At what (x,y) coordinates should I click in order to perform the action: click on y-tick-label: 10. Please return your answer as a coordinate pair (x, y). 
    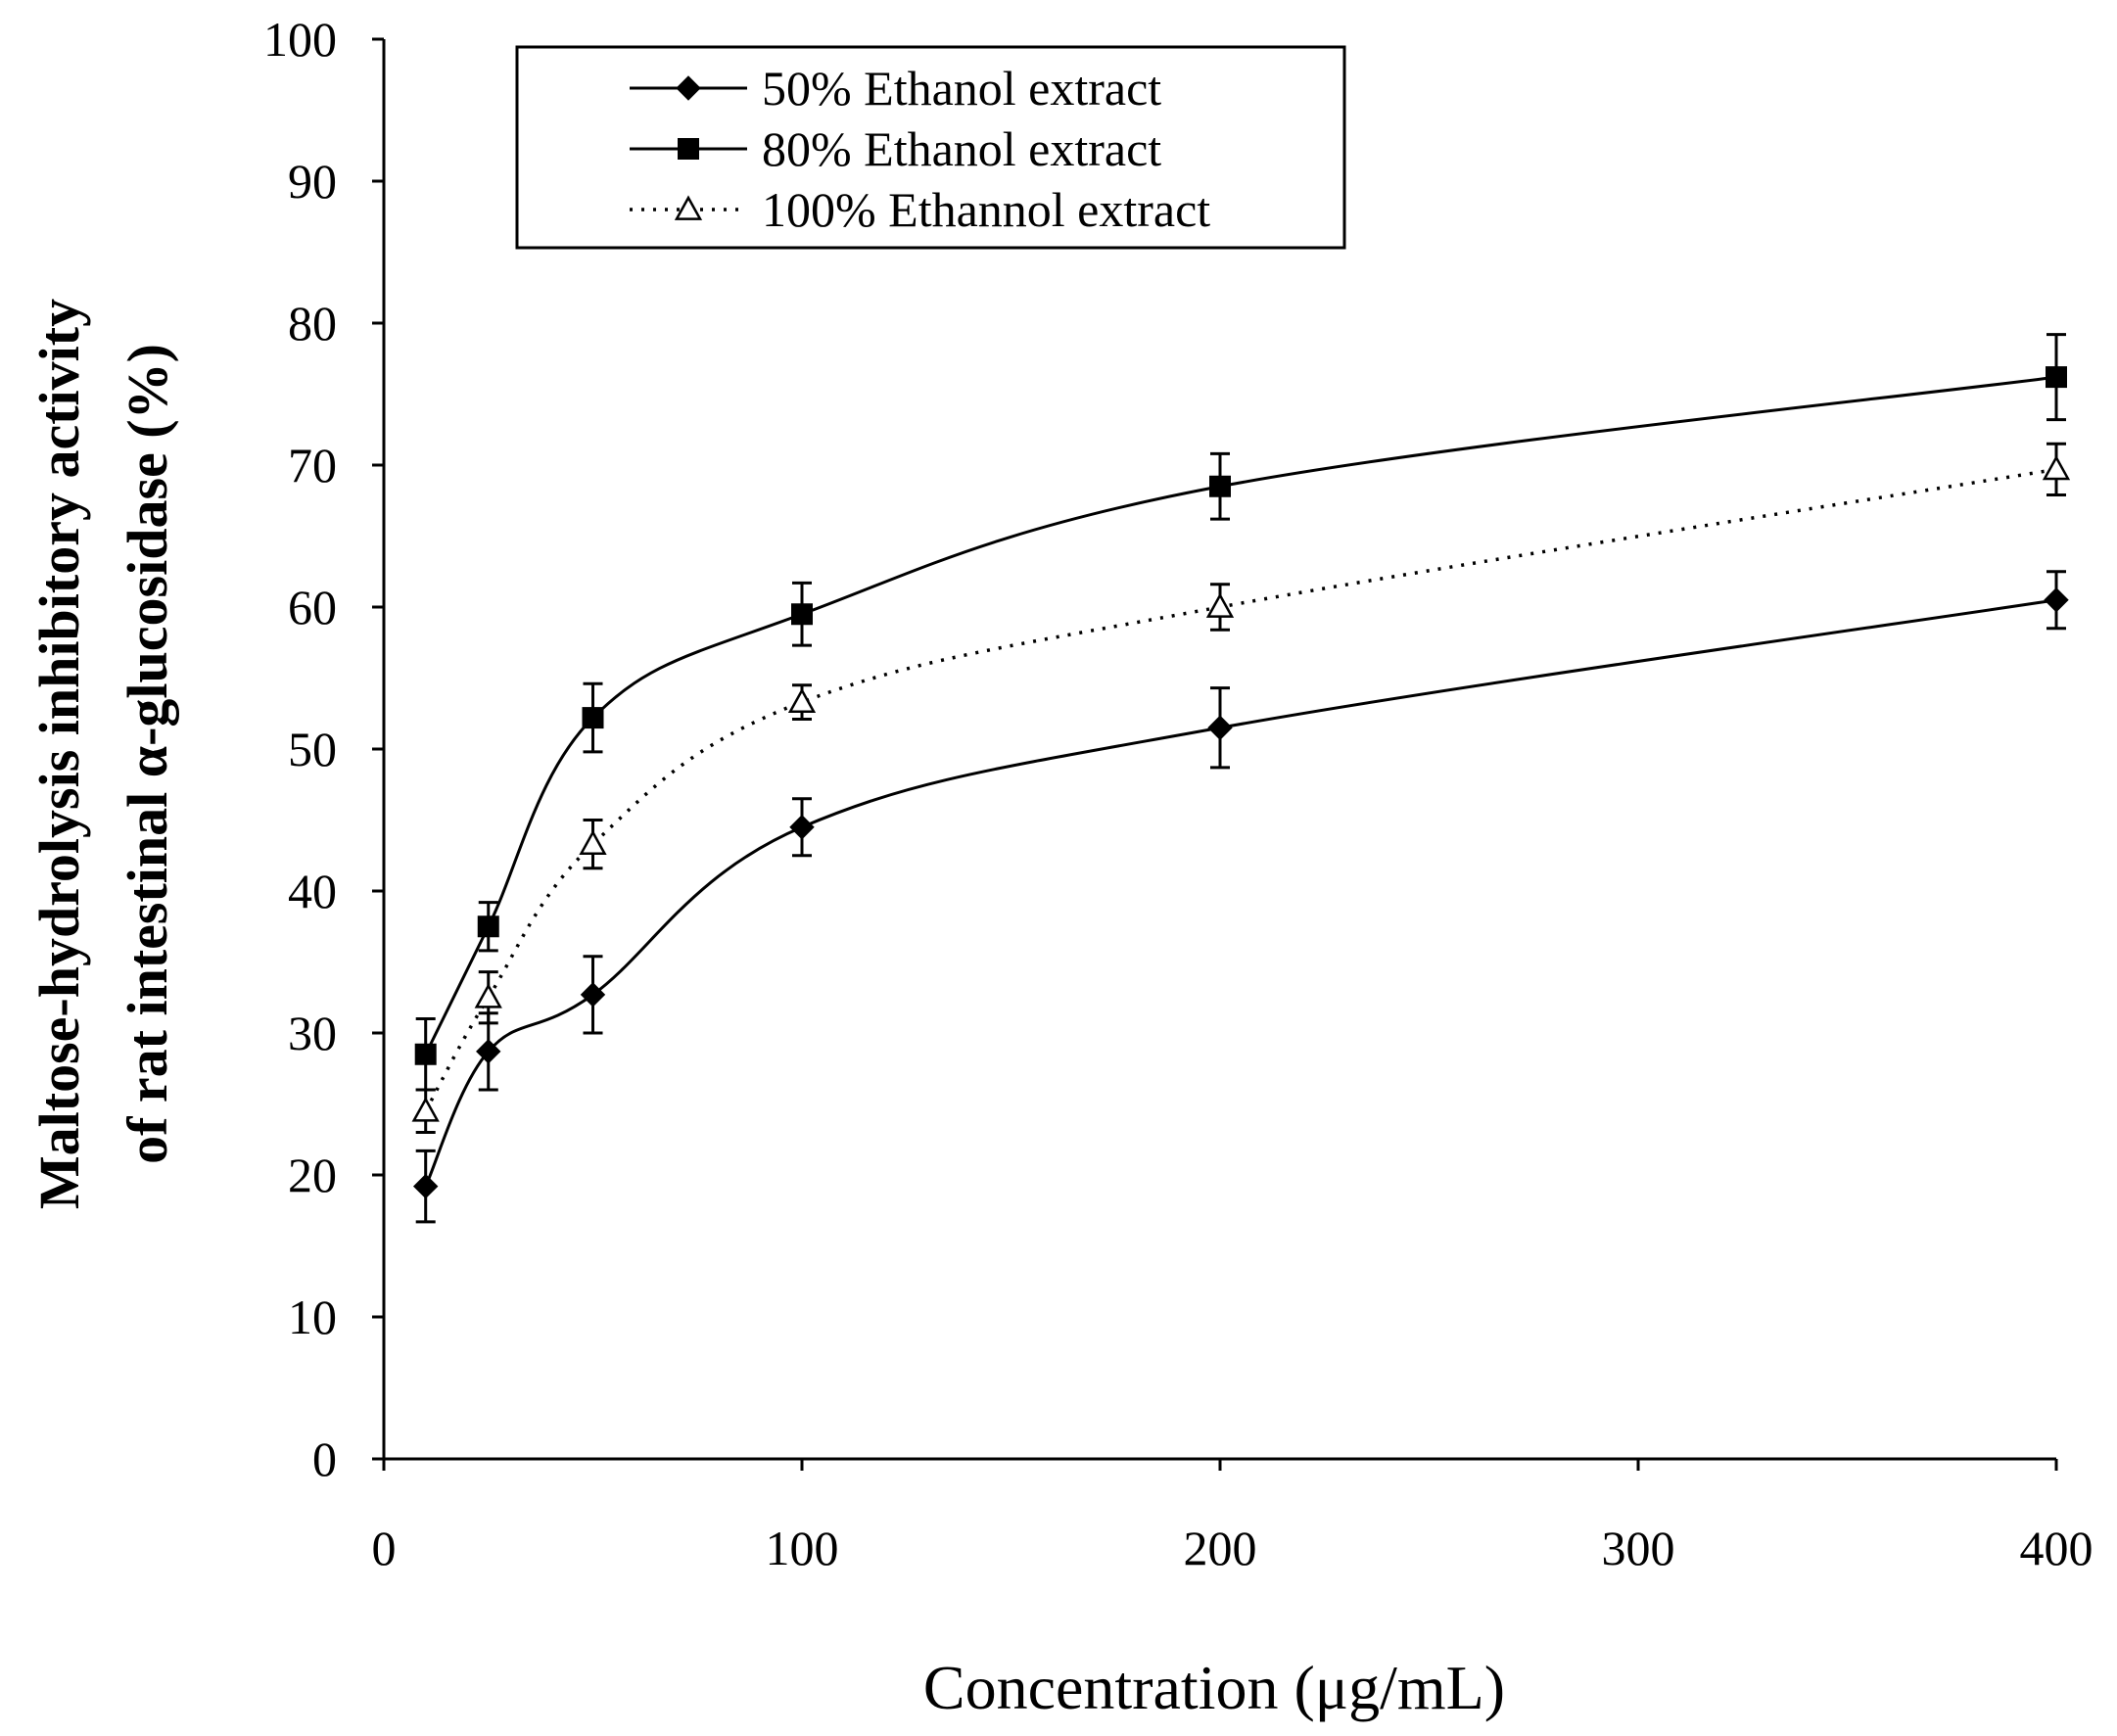
    Looking at the image, I should click on (313, 1317).